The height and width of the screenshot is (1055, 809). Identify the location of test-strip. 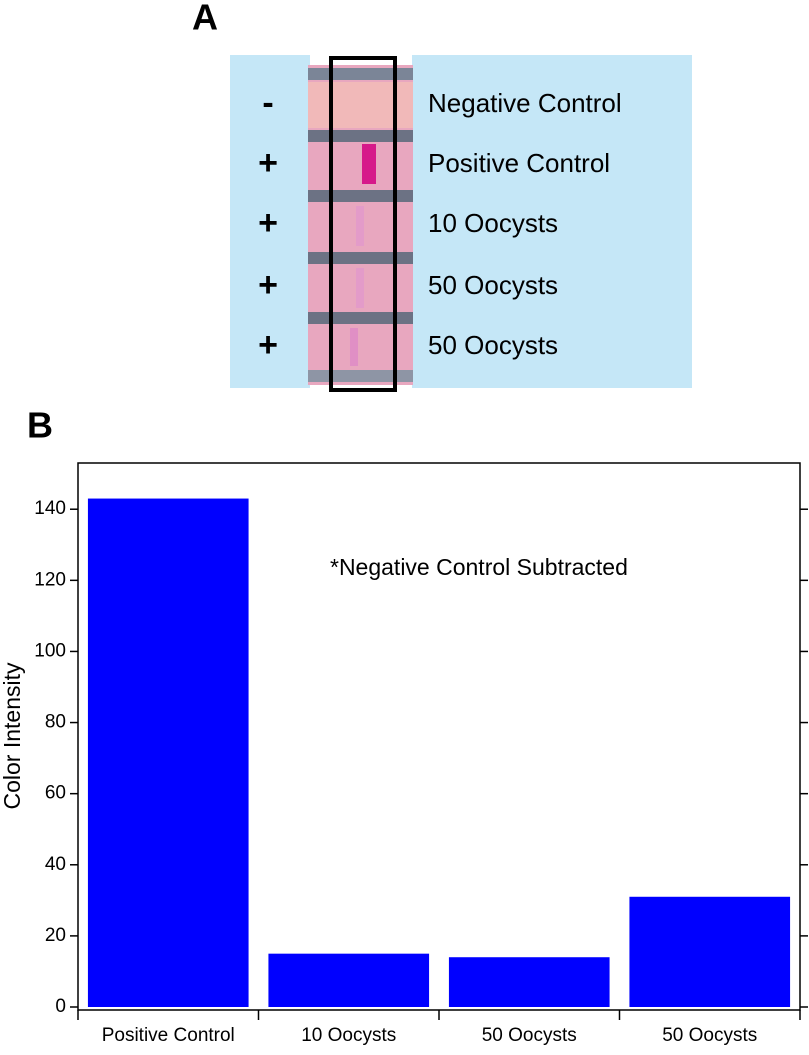
(360, 224).